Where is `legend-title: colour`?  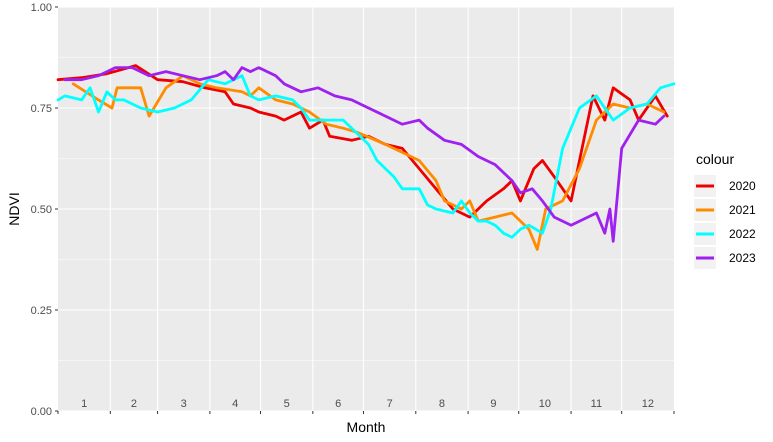
legend-title: colour is located at coordinates (715, 159).